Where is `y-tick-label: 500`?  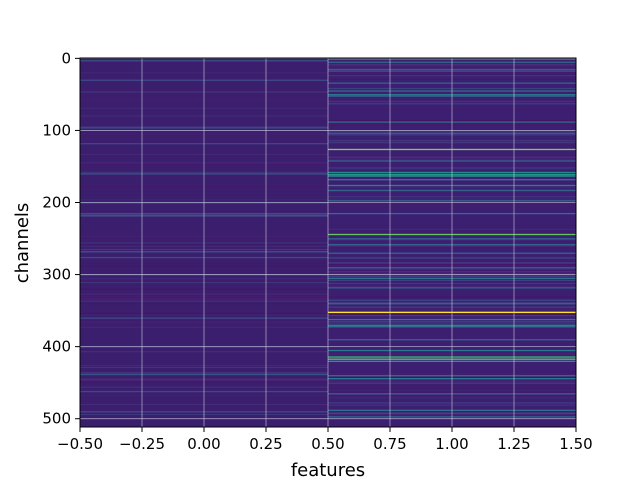 y-tick-label: 500 is located at coordinates (56, 419).